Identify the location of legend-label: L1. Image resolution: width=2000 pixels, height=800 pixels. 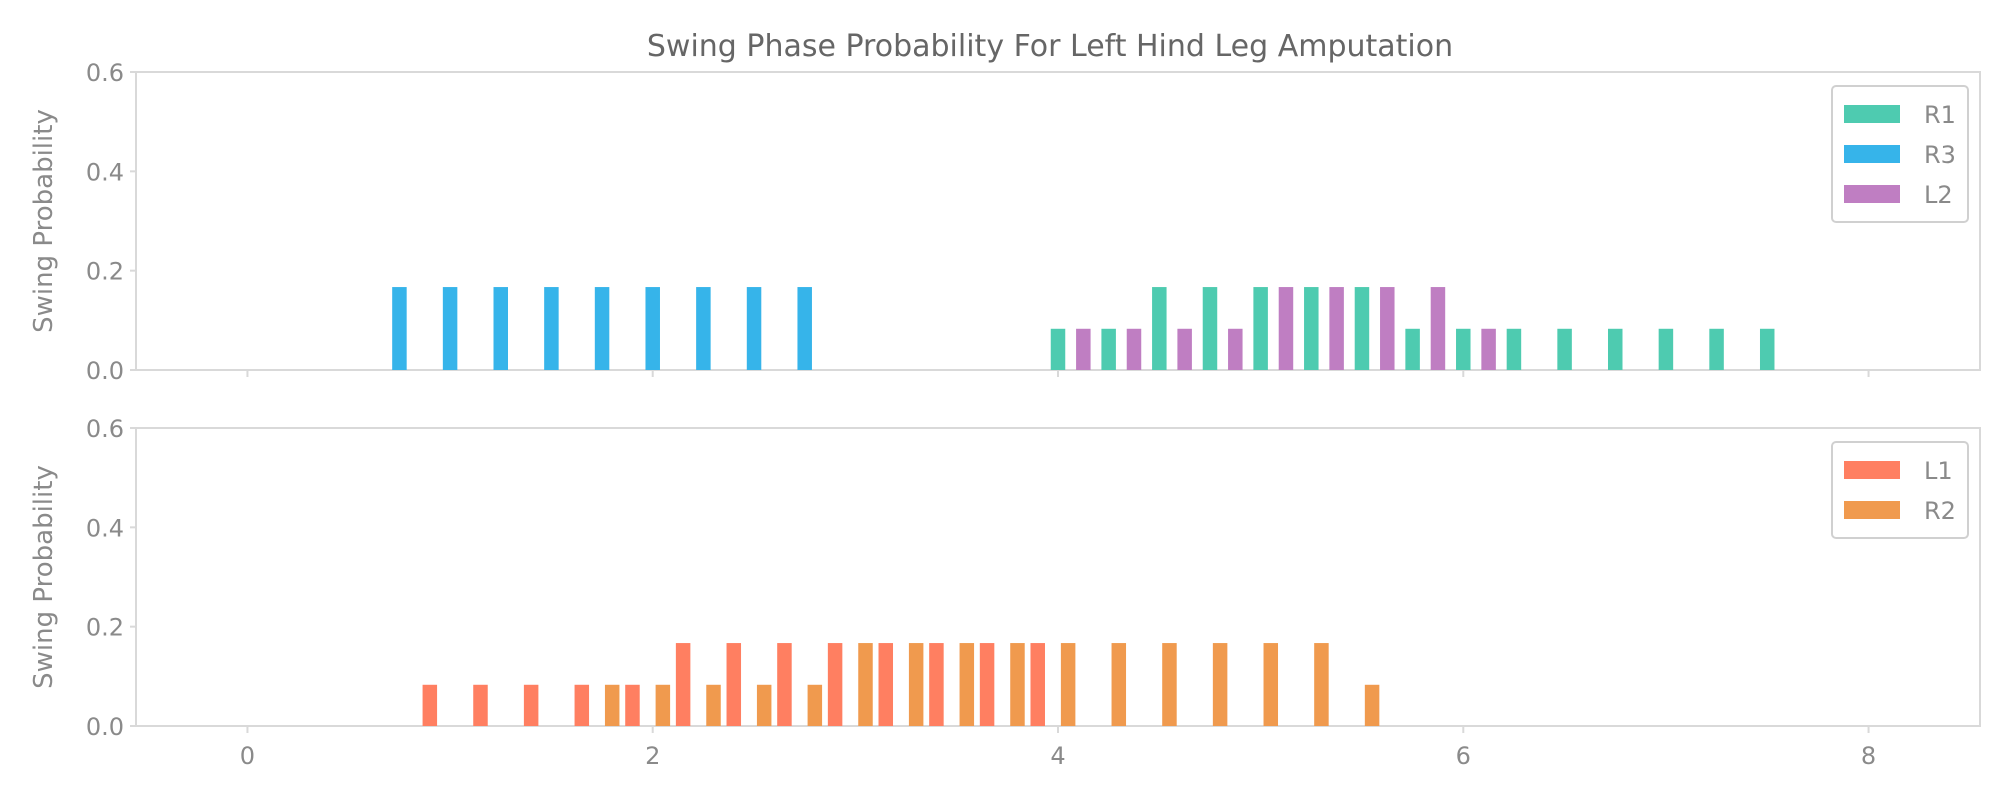
(1938, 471).